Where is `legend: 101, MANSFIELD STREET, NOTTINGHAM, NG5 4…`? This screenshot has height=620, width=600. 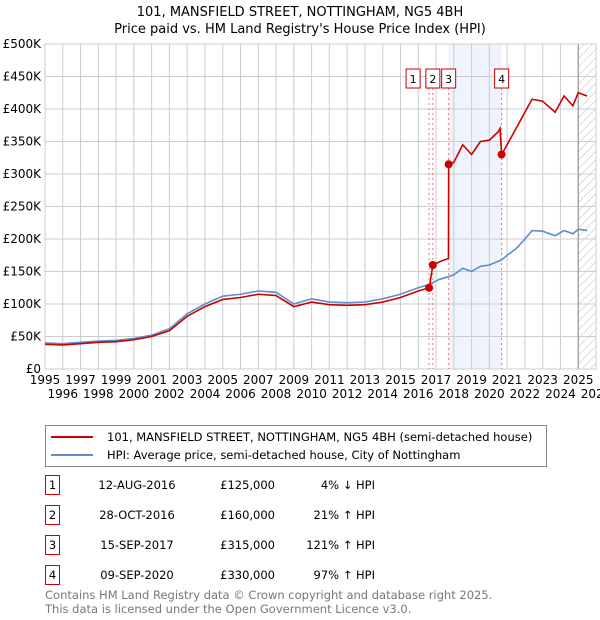 legend: 101, MANSFIELD STREET, NOTTINGHAM, NG5 4… is located at coordinates (296, 446).